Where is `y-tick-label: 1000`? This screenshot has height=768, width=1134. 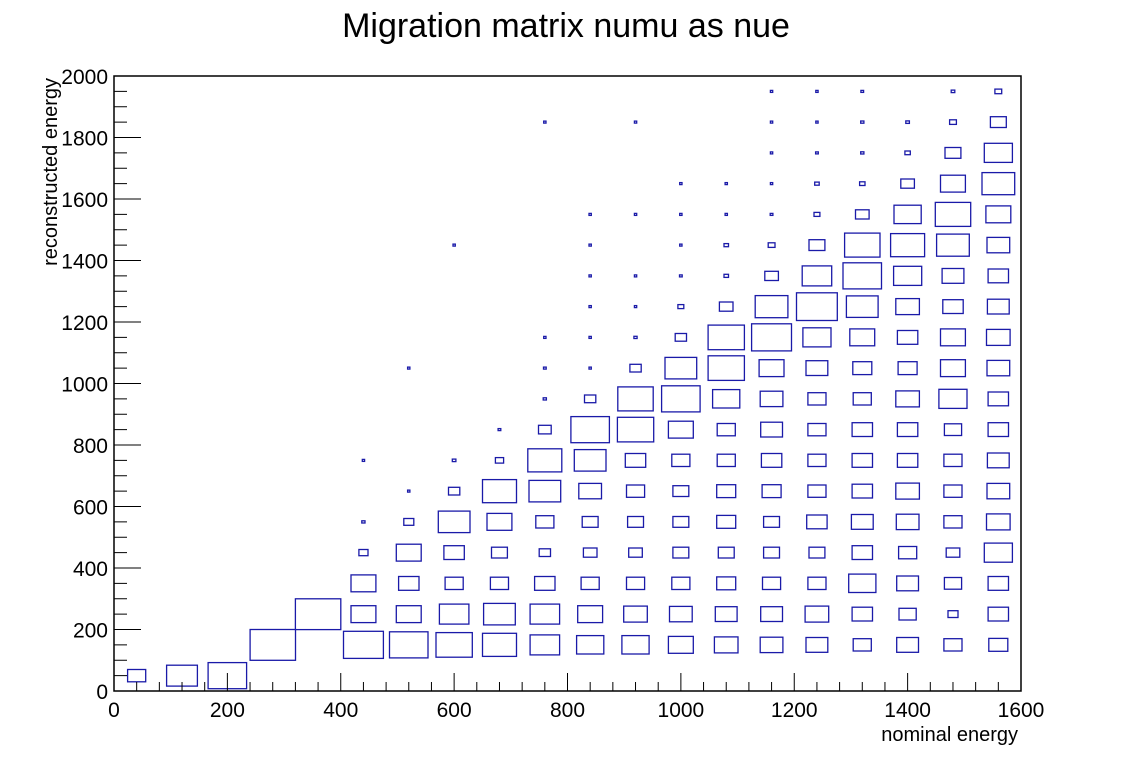 y-tick-label: 1000 is located at coordinates (84, 385).